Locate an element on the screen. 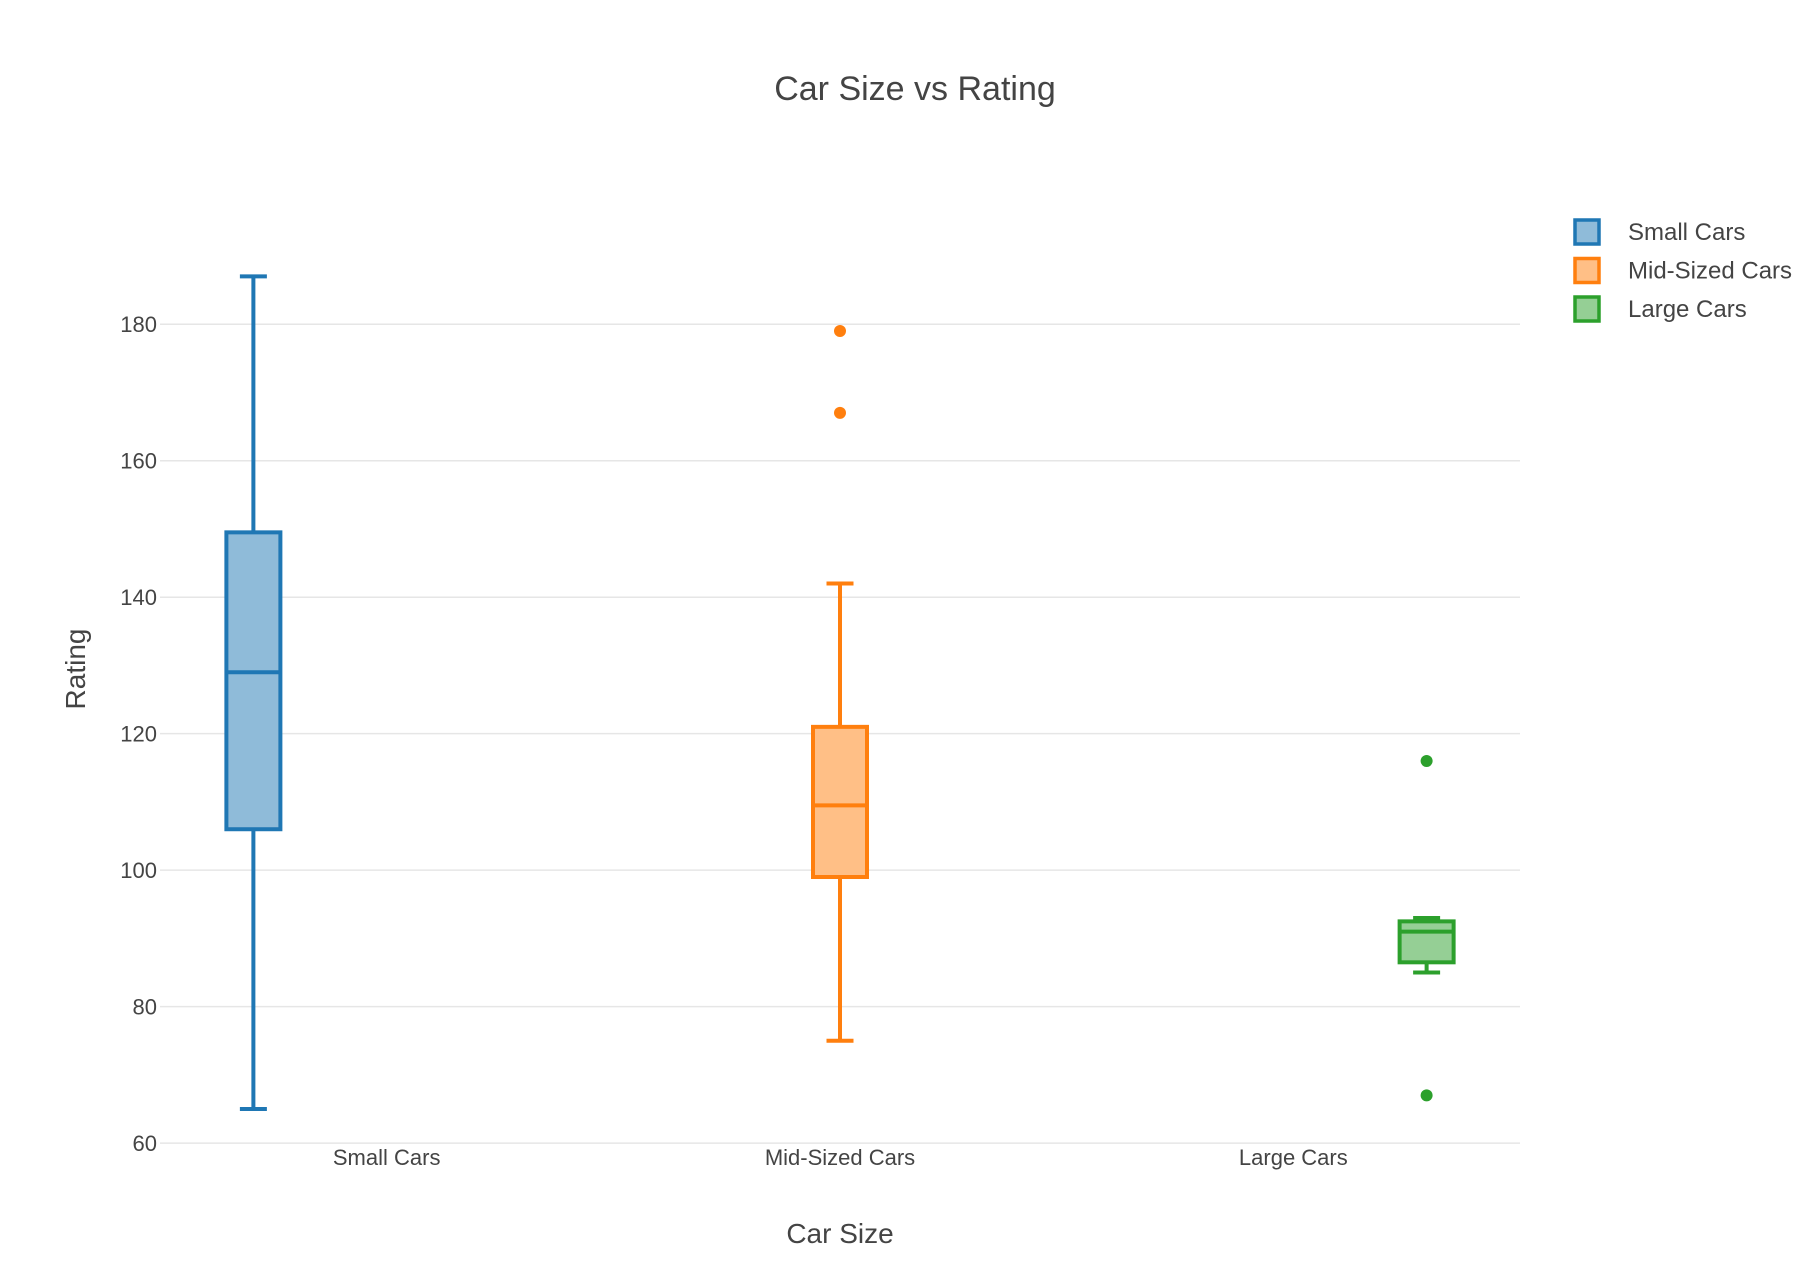 The image size is (1810, 1284). x-tick-label: Small Cars is located at coordinates (387, 1157).